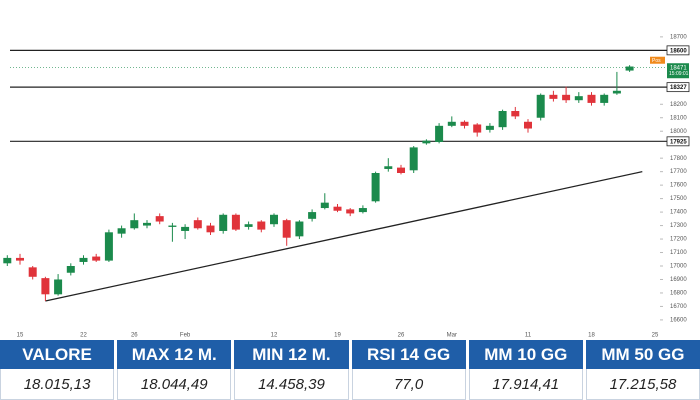 The width and height of the screenshot is (700, 400). What do you see at coordinates (656, 61) in the screenshot?
I see `position-label: Pos` at bounding box center [656, 61].